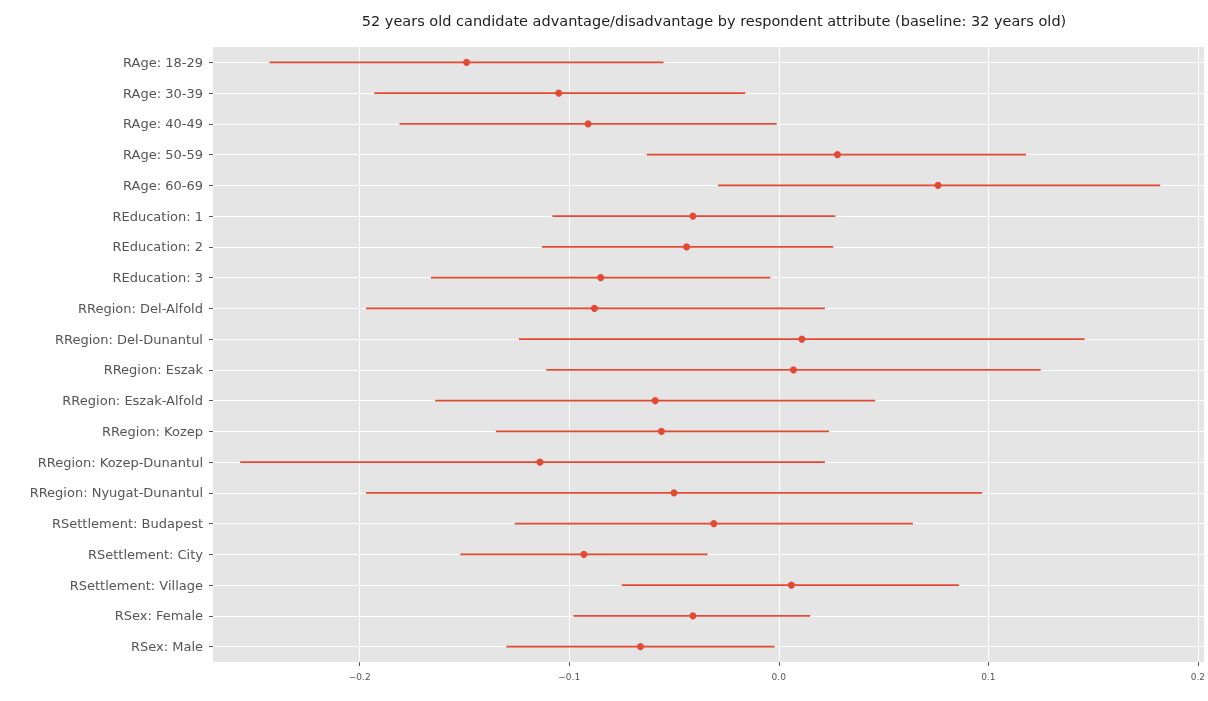 Image resolution: width=1208 pixels, height=701 pixels. Describe the element at coordinates (132, 401) in the screenshot. I see `y-tick-label: RRegion: Eszak-Alfold` at that location.